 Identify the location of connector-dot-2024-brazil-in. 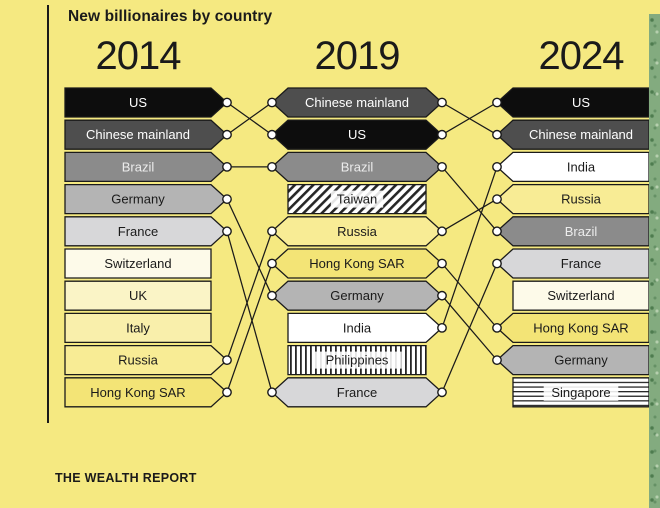
(497, 231).